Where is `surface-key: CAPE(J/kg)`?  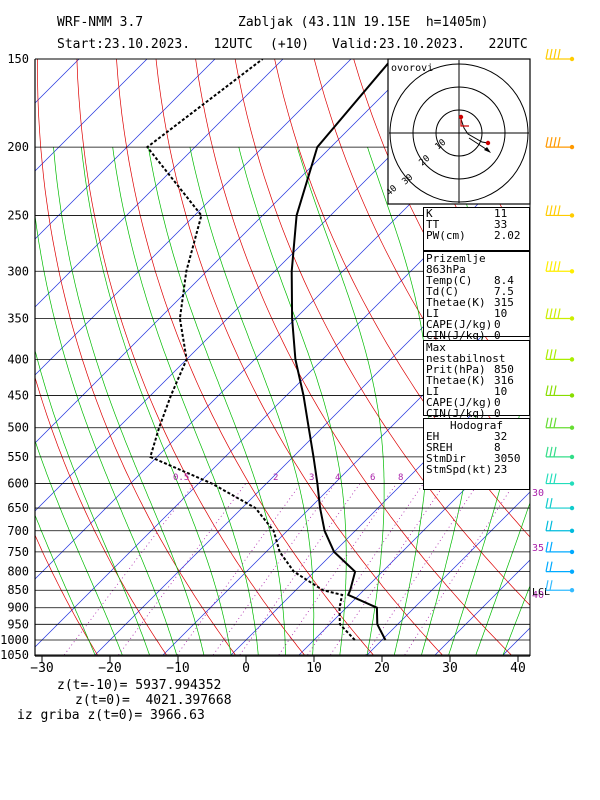 surface-key: CAPE(J/kg) is located at coordinates (459, 324).